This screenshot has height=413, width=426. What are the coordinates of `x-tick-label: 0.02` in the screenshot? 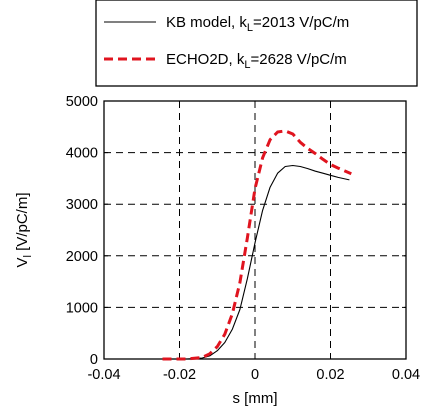 It's located at (330, 375).